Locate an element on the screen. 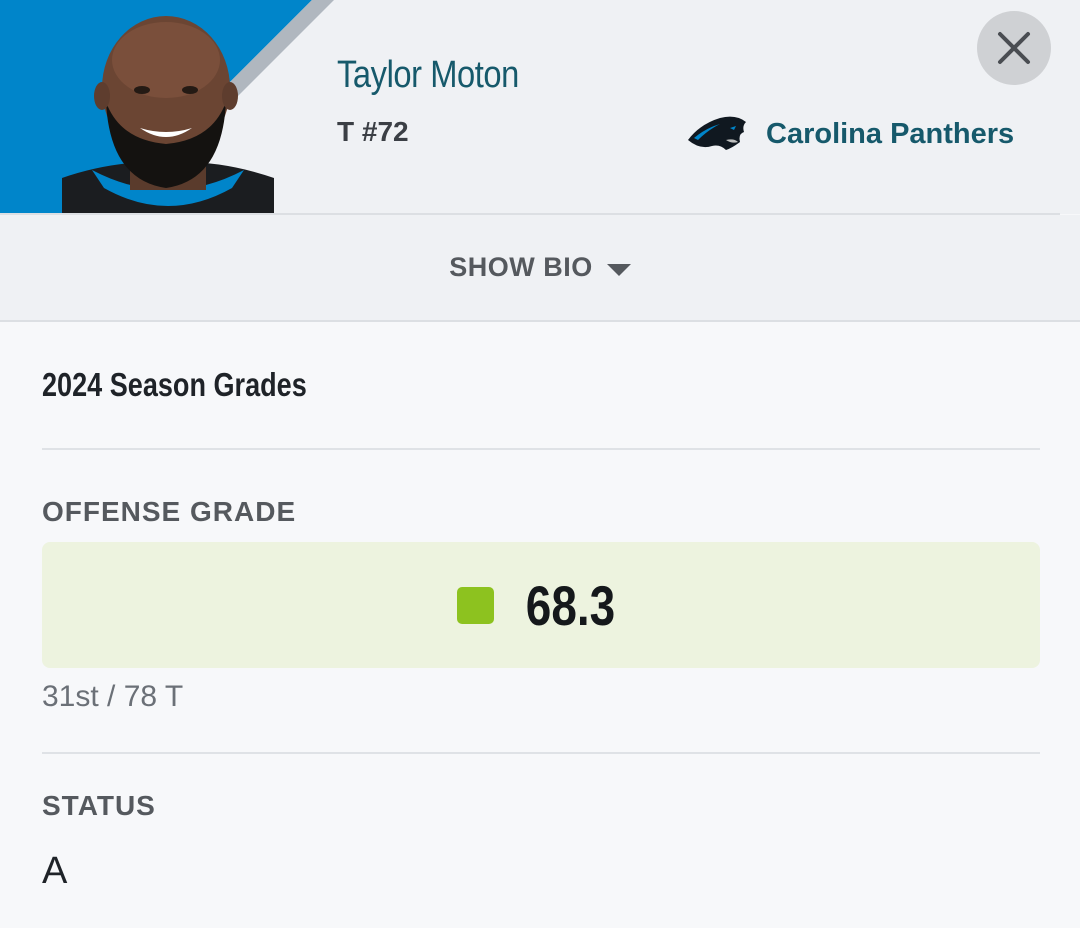 The height and width of the screenshot is (928, 1080). header-divider is located at coordinates (530, 214).